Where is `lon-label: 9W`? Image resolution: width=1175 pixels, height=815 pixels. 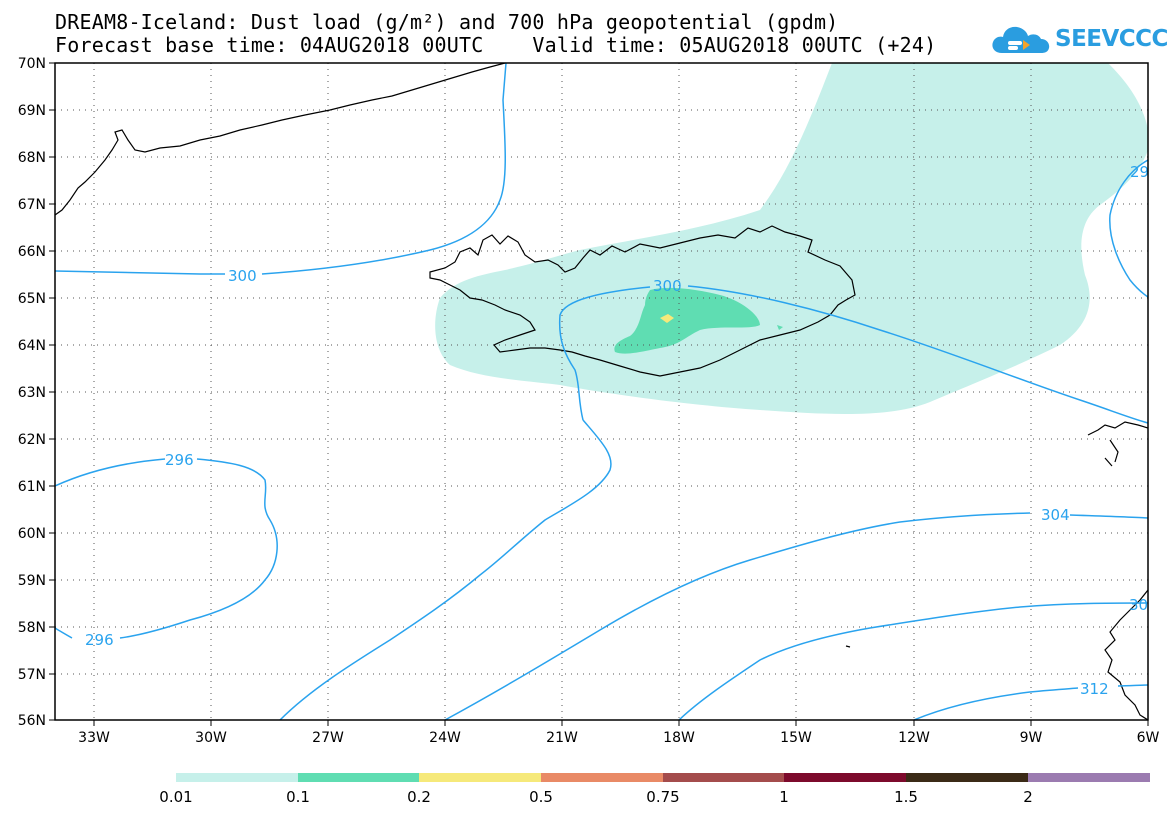 lon-label: 9W is located at coordinates (1031, 738).